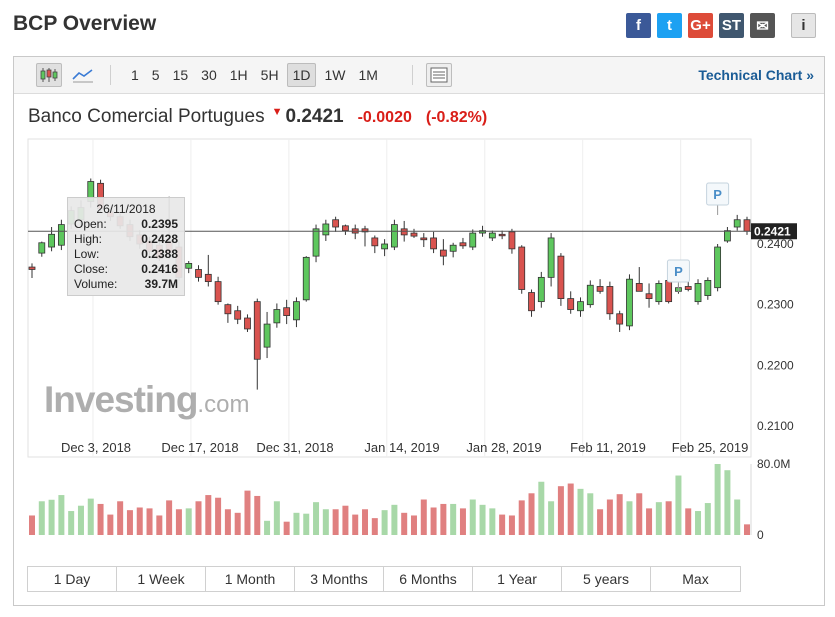 The height and width of the screenshot is (617, 835). I want to click on technical-chart-link: Technical Chart », so click(756, 75).